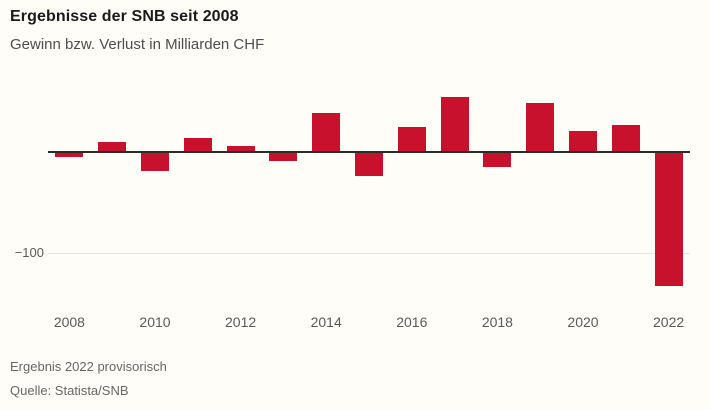  What do you see at coordinates (112, 146) in the screenshot?
I see `bar-2009` at bounding box center [112, 146].